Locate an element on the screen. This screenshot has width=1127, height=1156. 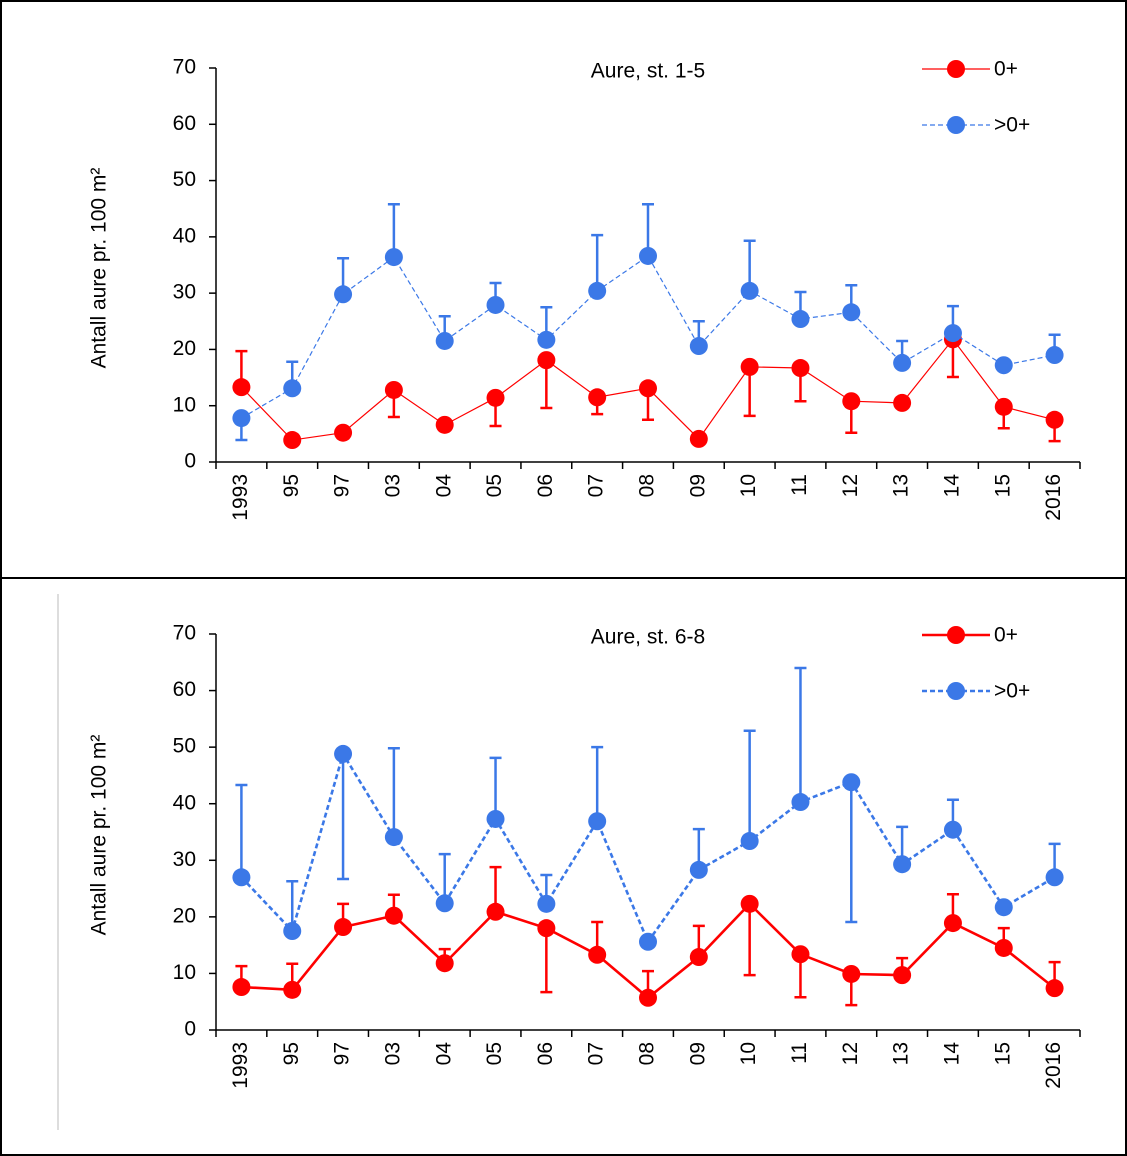
x-tick-label: 04 is located at coordinates (443, 486).